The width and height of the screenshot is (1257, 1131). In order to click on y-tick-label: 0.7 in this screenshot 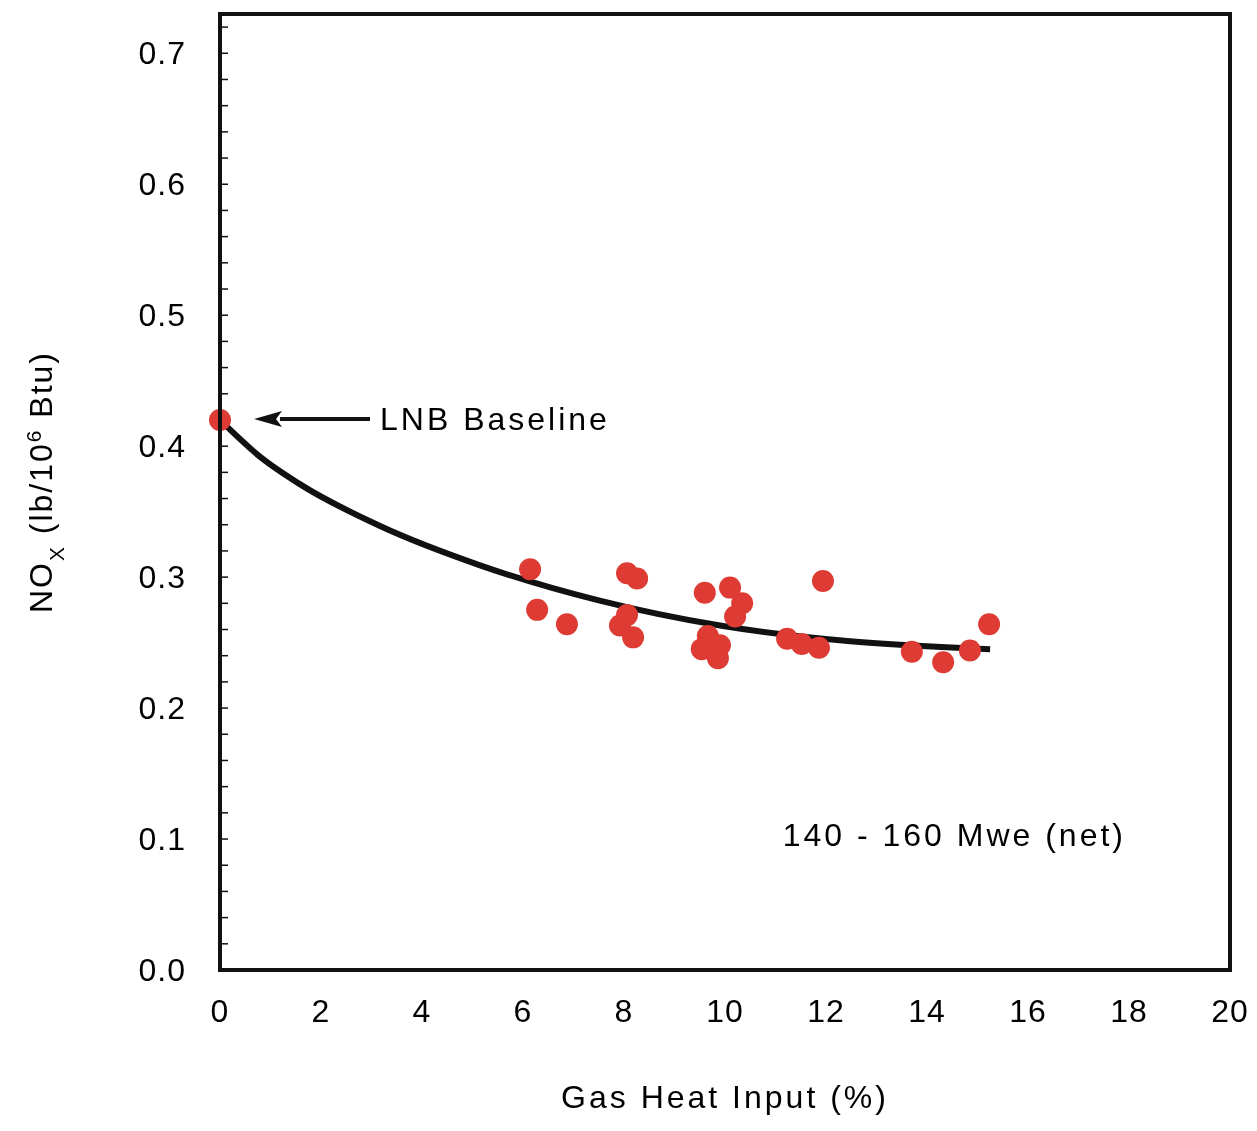, I will do `click(162, 53)`.